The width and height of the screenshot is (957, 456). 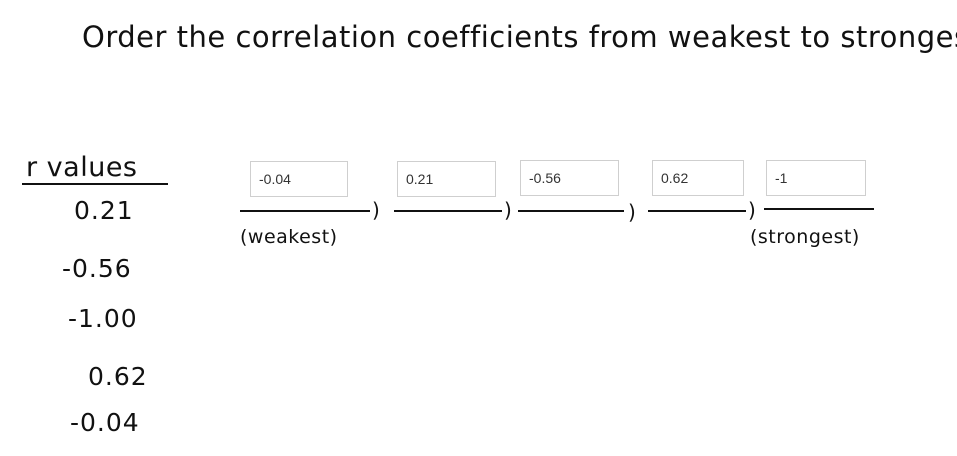 I want to click on r-value-4: 0.62, so click(x=118, y=376).